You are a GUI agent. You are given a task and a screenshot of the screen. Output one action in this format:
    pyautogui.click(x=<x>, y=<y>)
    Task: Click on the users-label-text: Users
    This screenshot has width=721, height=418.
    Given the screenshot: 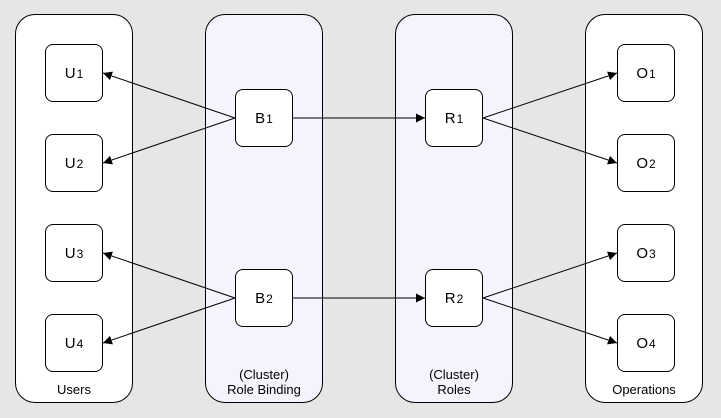 What is the action you would take?
    pyautogui.click(x=74, y=389)
    